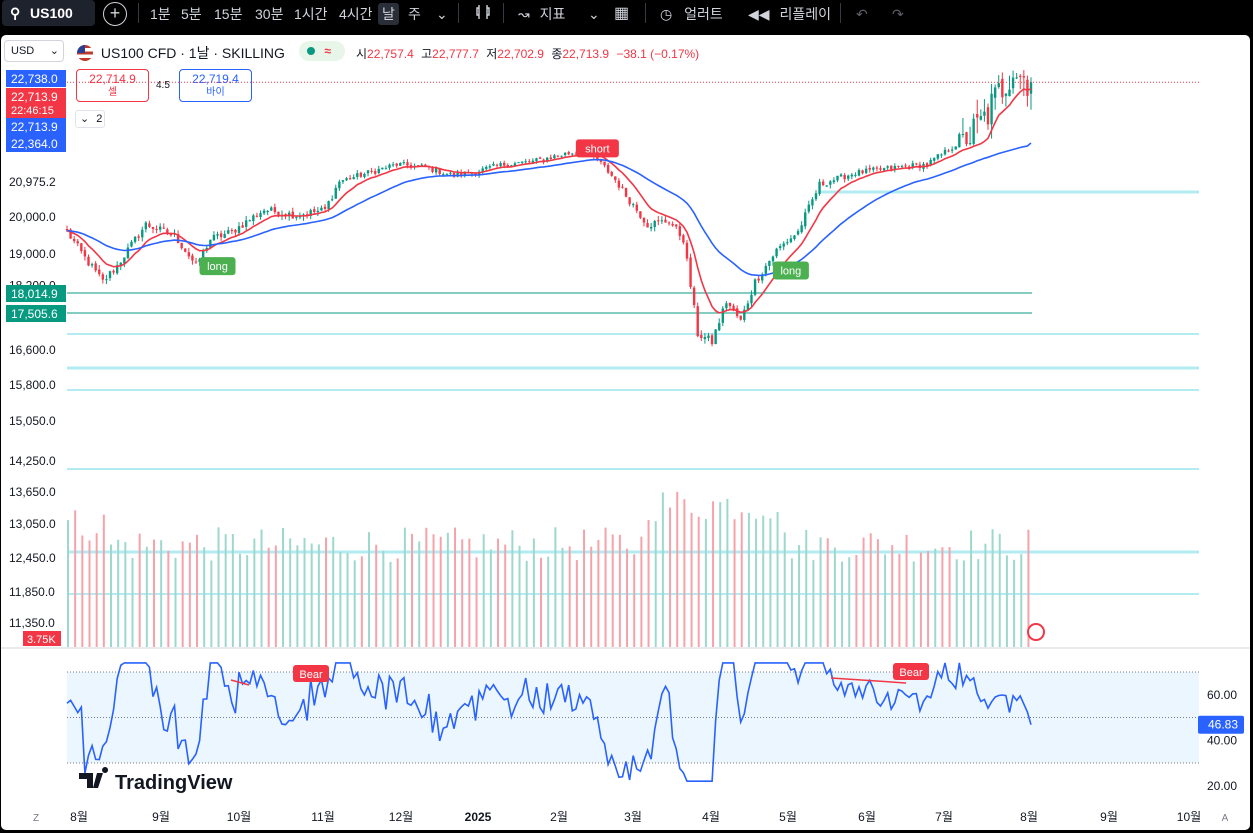  I want to click on collapse-count: 2, so click(99, 119).